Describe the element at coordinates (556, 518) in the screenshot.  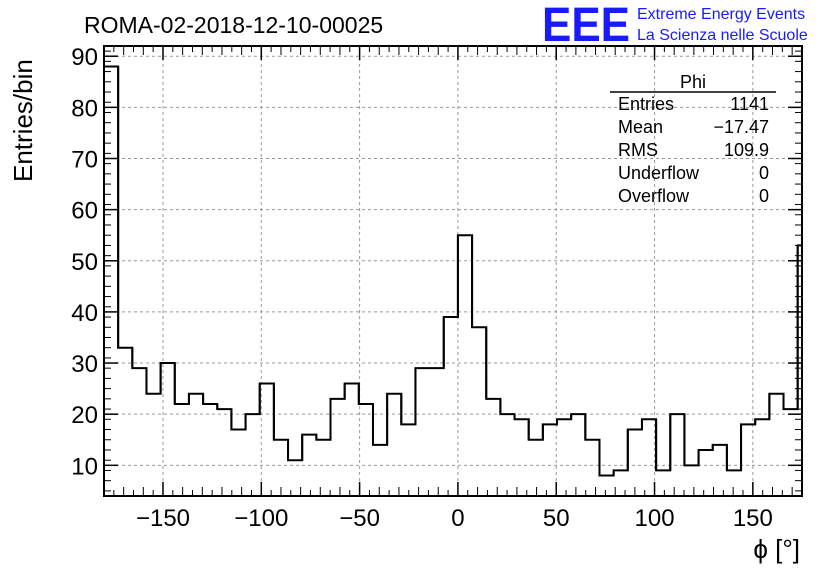
I see `x-tick-label: 50` at that location.